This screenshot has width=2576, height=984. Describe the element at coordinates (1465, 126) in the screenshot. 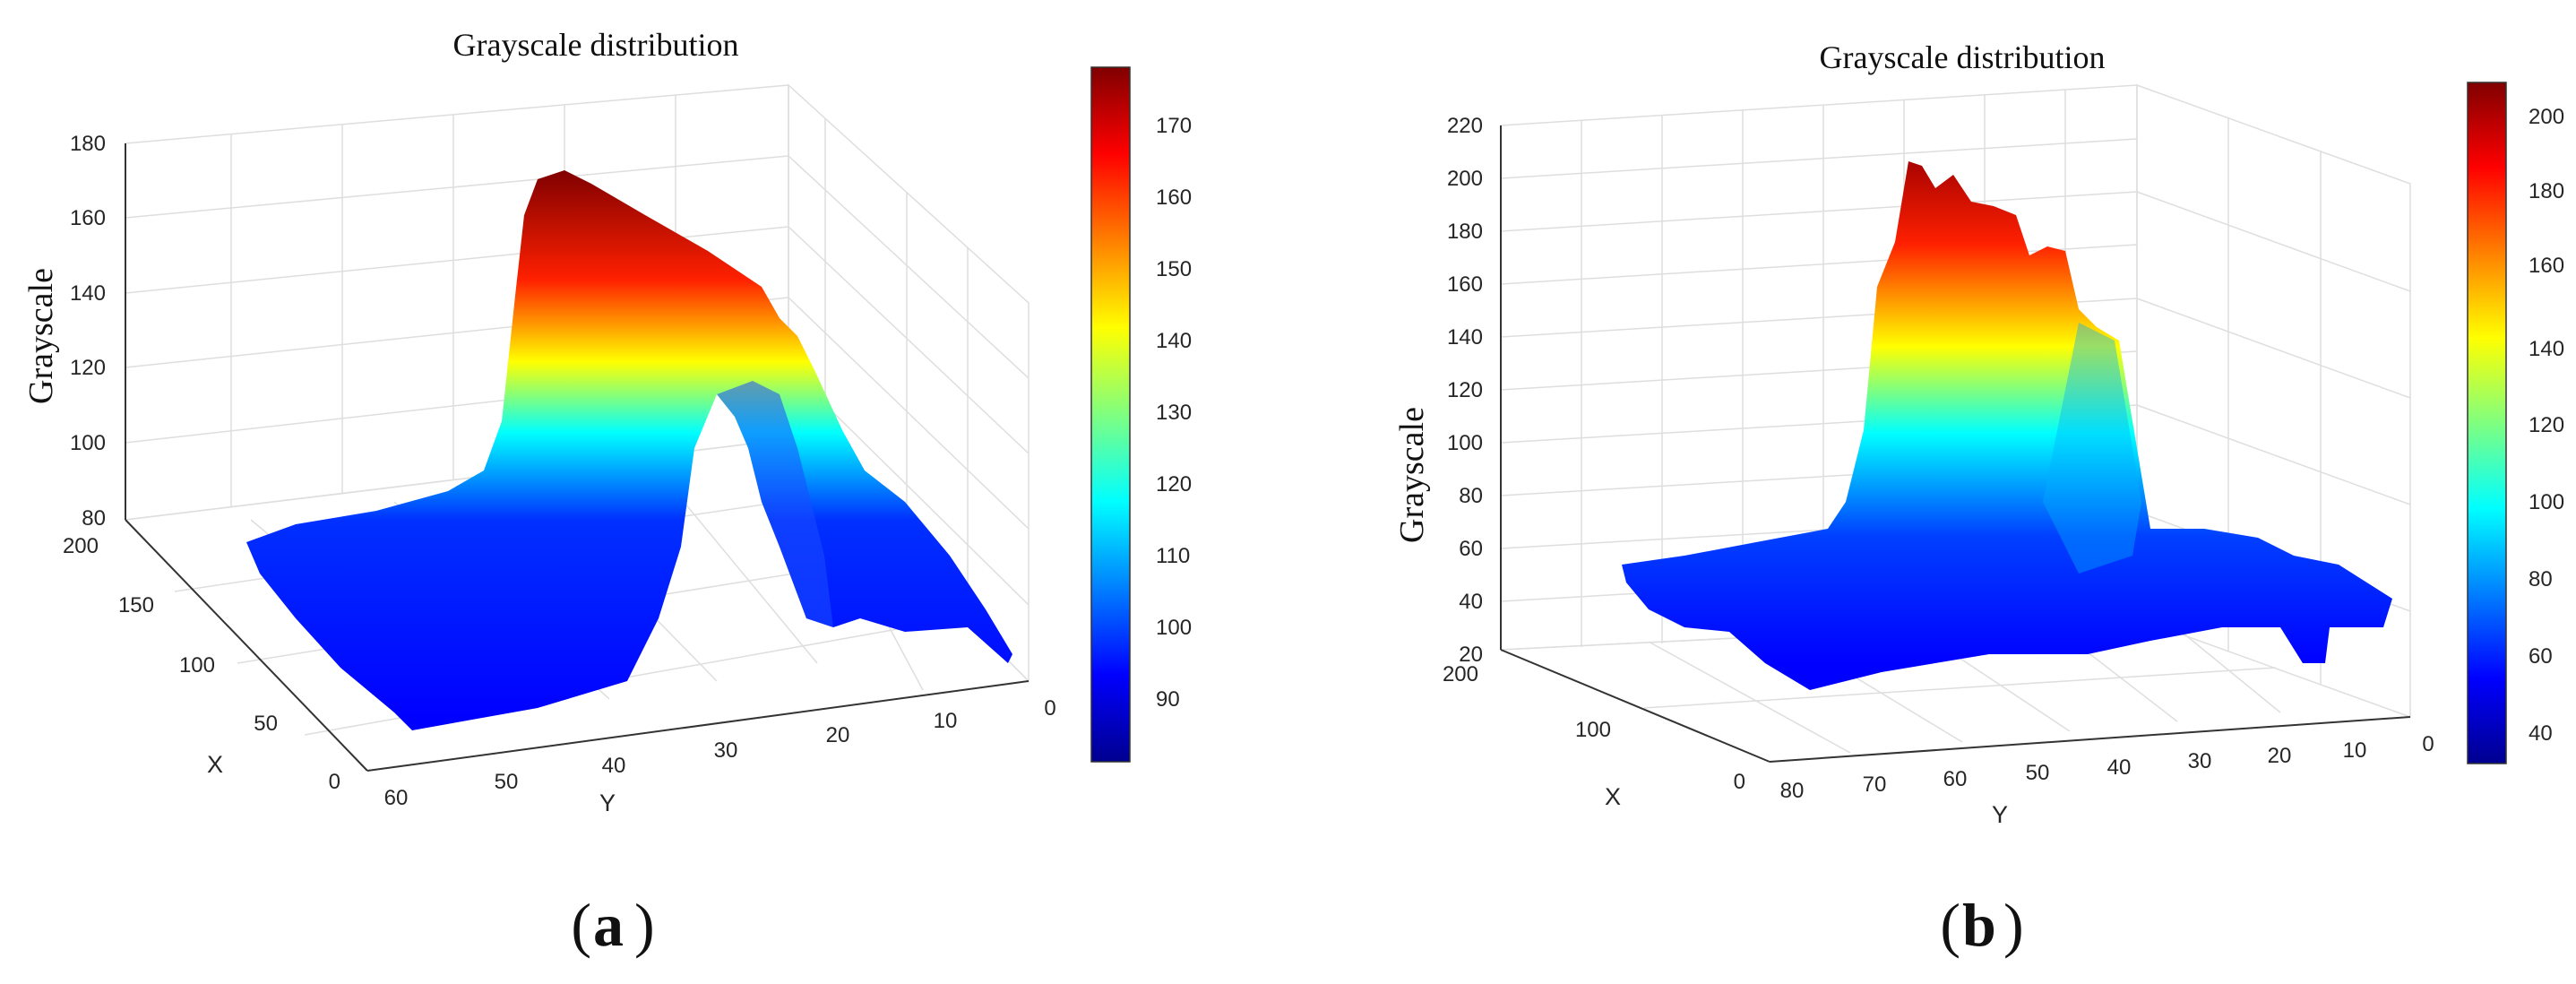

I see `z-tick: 220` at that location.